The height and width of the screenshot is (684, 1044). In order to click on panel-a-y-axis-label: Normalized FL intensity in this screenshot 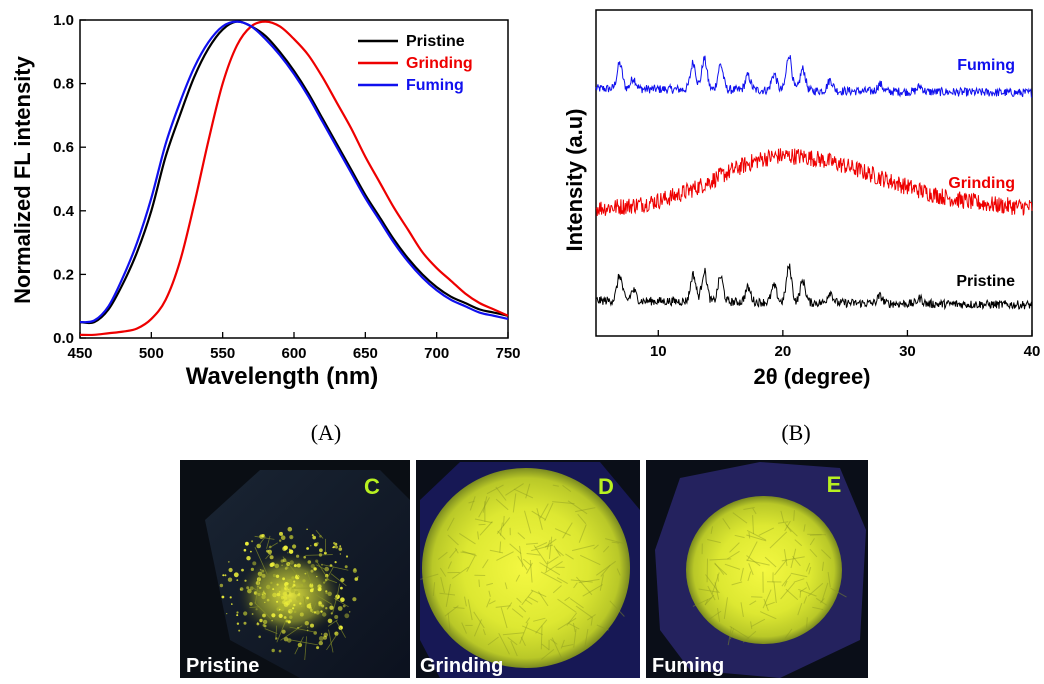, I will do `click(22, 179)`.